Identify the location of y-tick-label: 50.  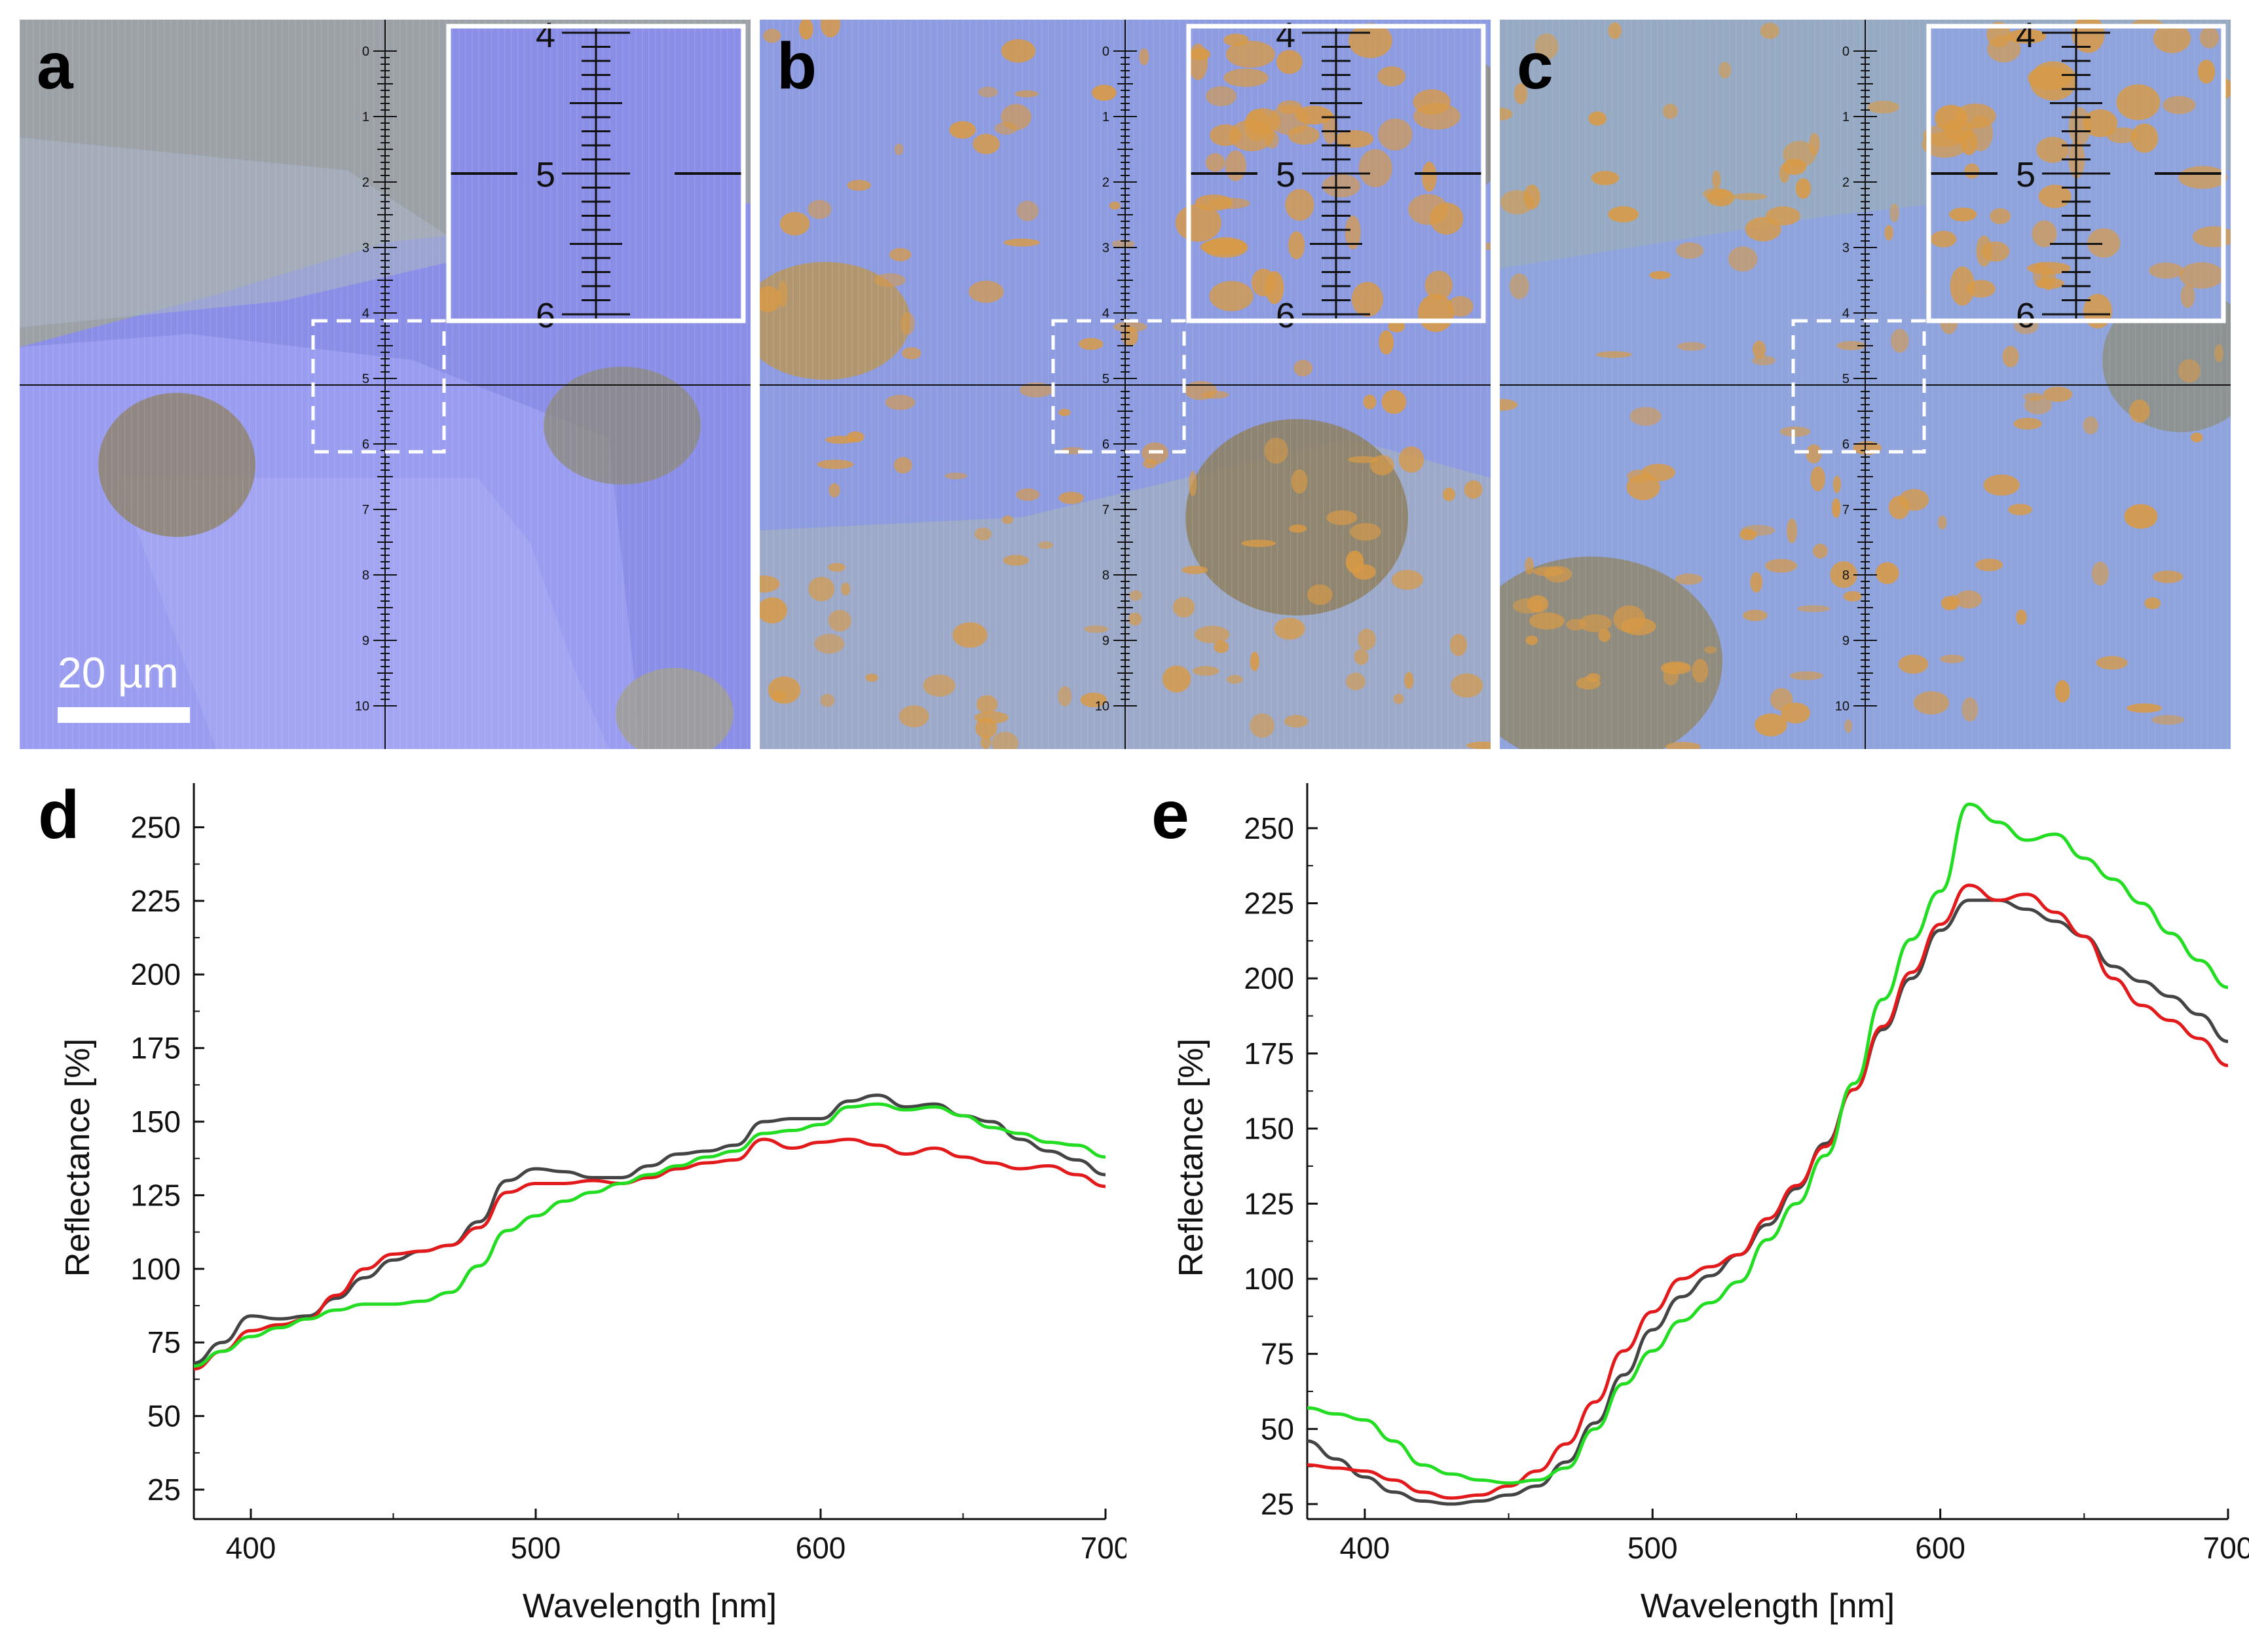
(164, 1416).